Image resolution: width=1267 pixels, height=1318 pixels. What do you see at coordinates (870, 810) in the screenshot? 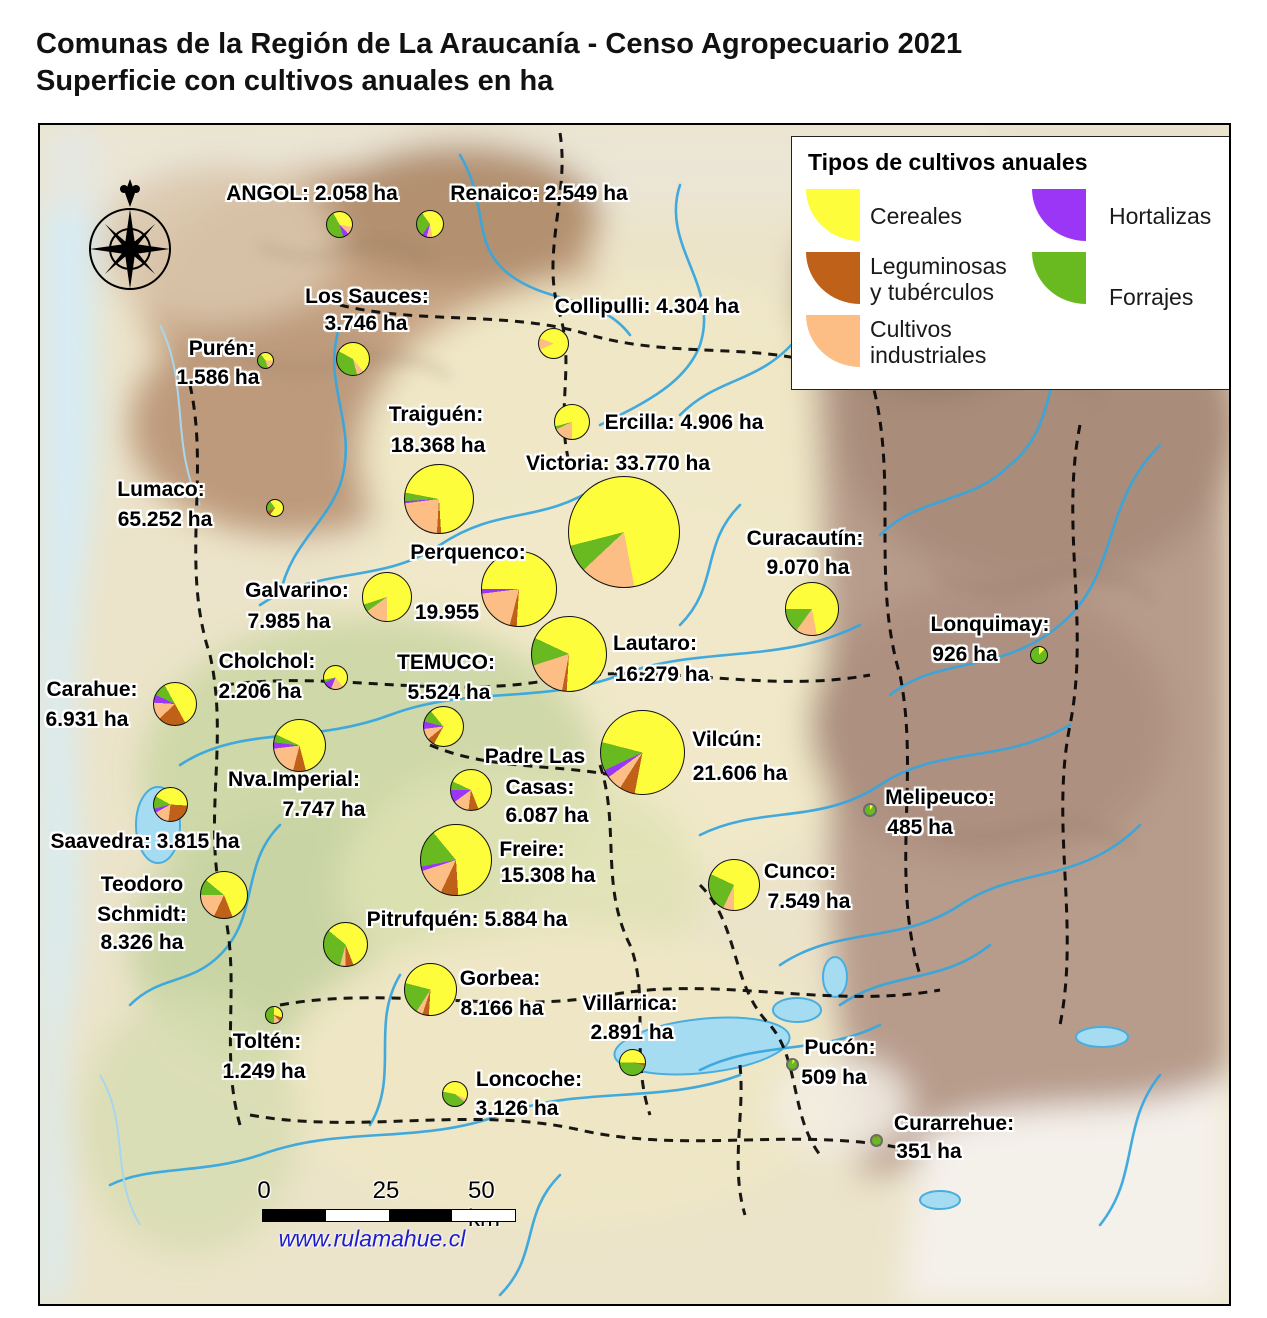
I see `pie-melipeuco` at bounding box center [870, 810].